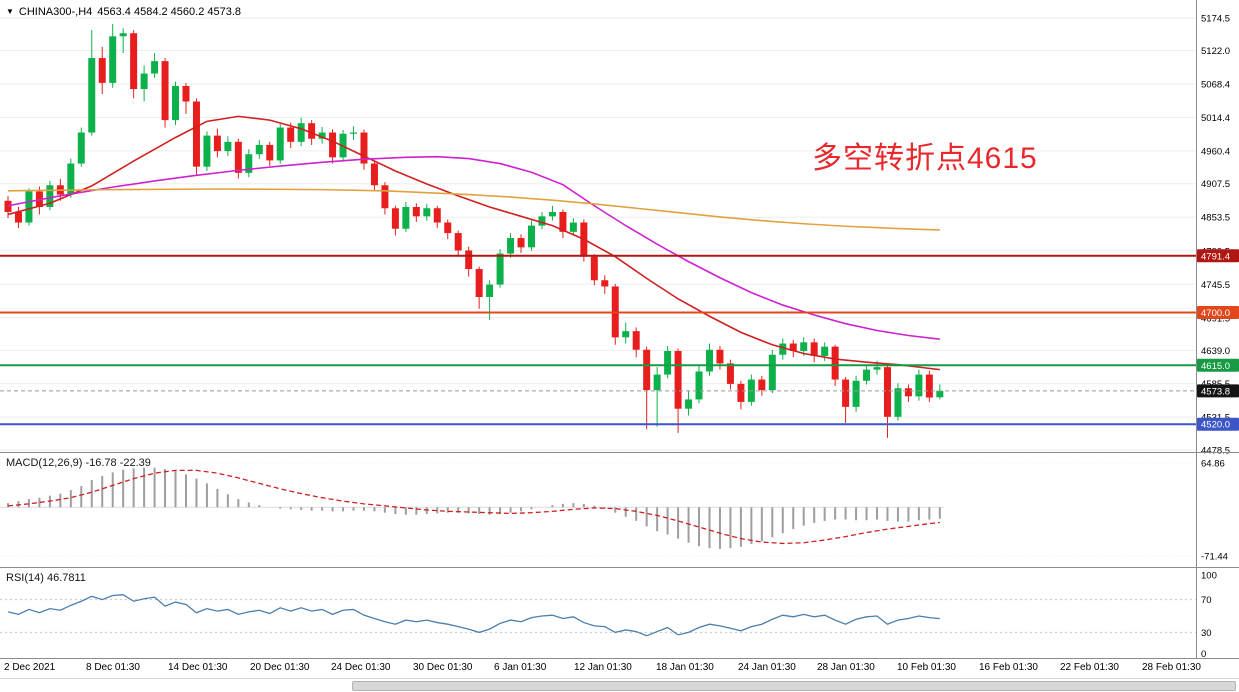 The height and width of the screenshot is (692, 1239). What do you see at coordinates (1215, 425) in the screenshot?
I see `price-badge-label: 4520.0` at bounding box center [1215, 425].